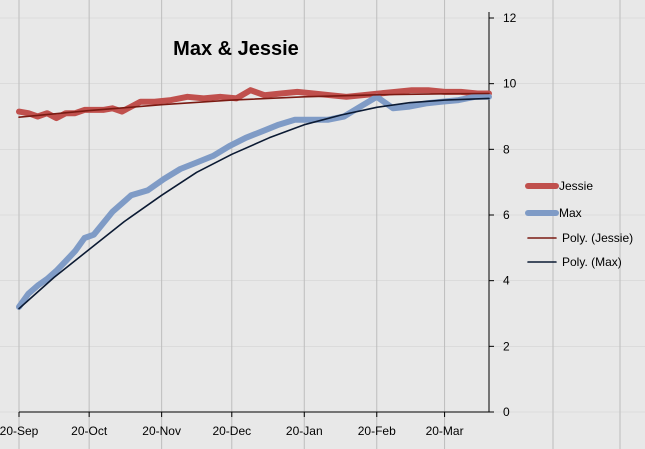 This screenshot has height=449, width=645. What do you see at coordinates (592, 262) in the screenshot?
I see `legend-label: Poly. (Max)` at bounding box center [592, 262].